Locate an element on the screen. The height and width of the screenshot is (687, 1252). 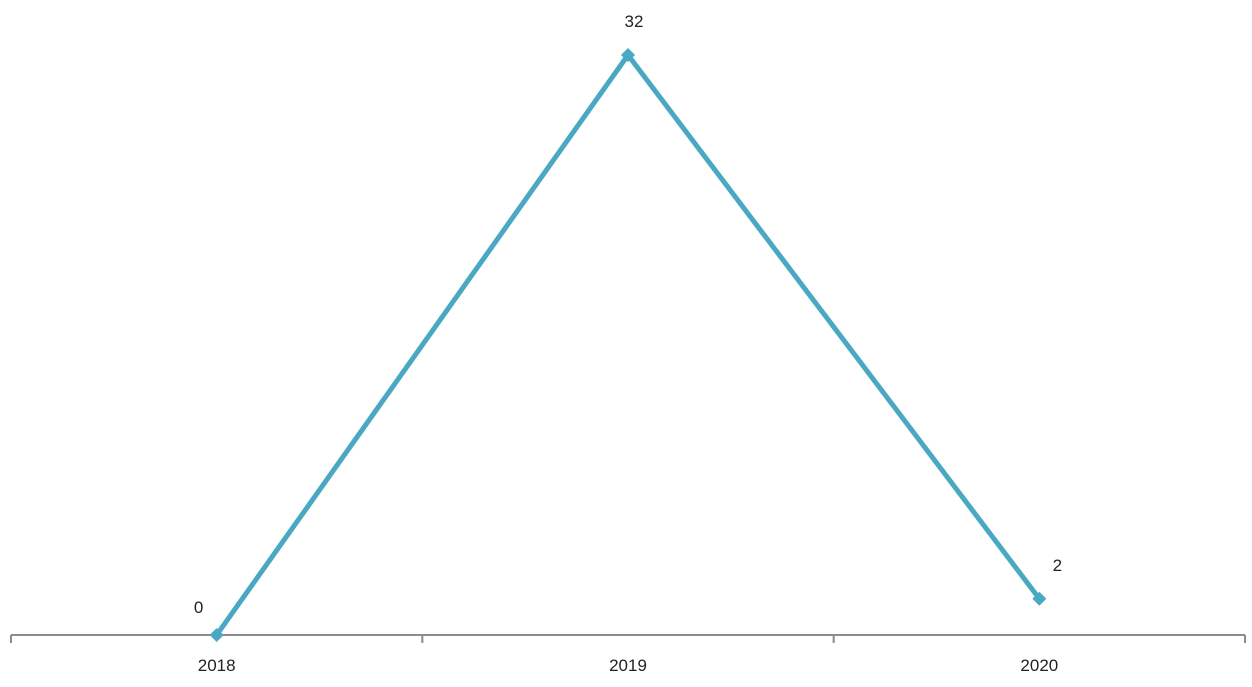
data-label-2018: 0 is located at coordinates (198, 607).